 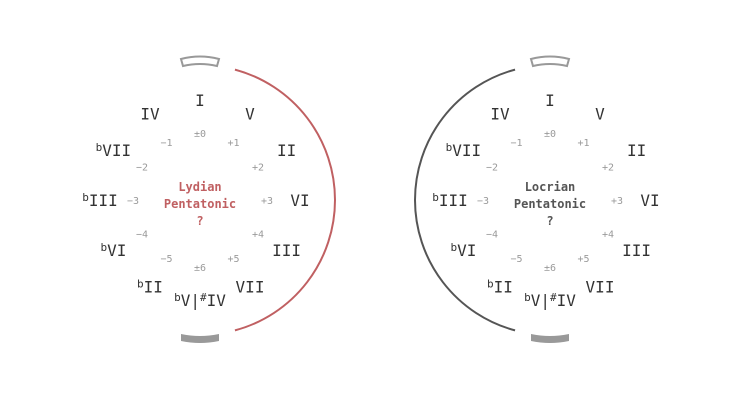 I want to click on scale-title-line: Locrian, so click(x=550, y=187).